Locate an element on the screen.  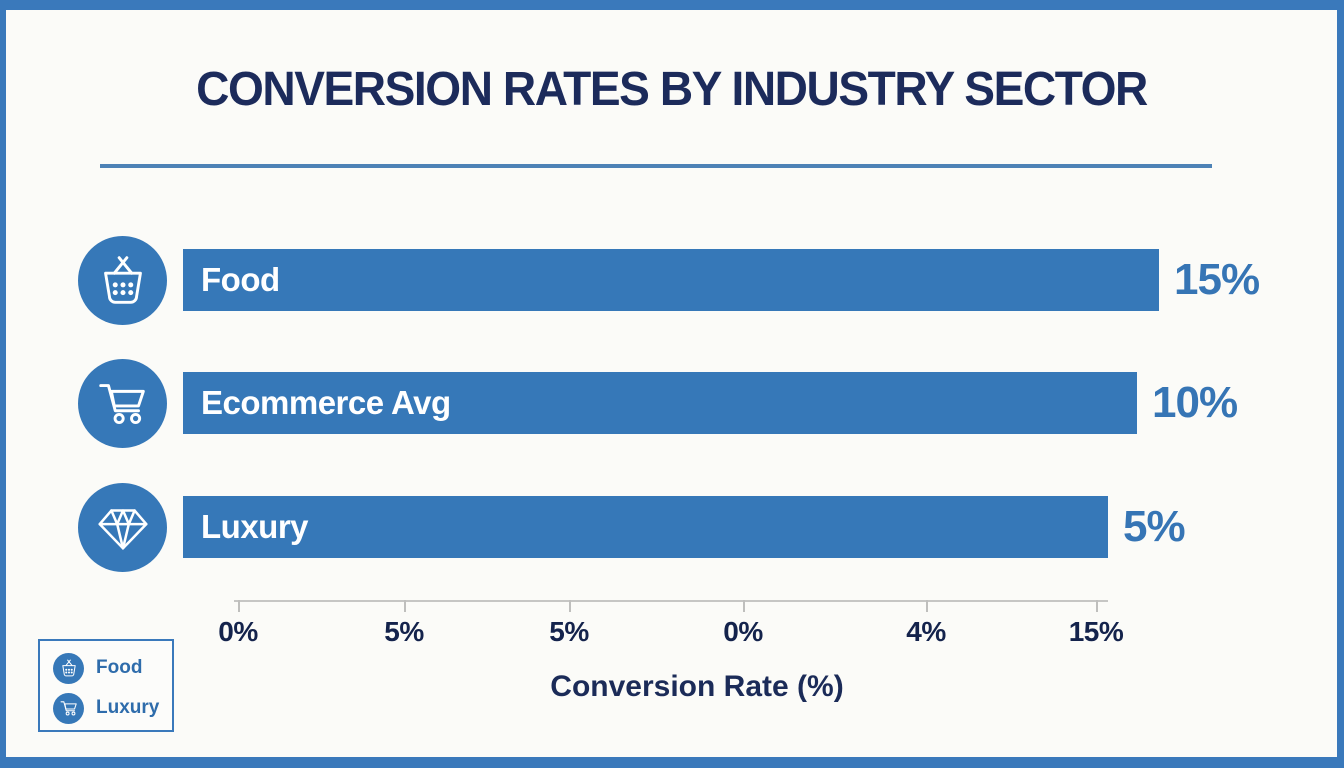
bar-ecommerce-avg: Ecommerce Avg is located at coordinates (660, 403).